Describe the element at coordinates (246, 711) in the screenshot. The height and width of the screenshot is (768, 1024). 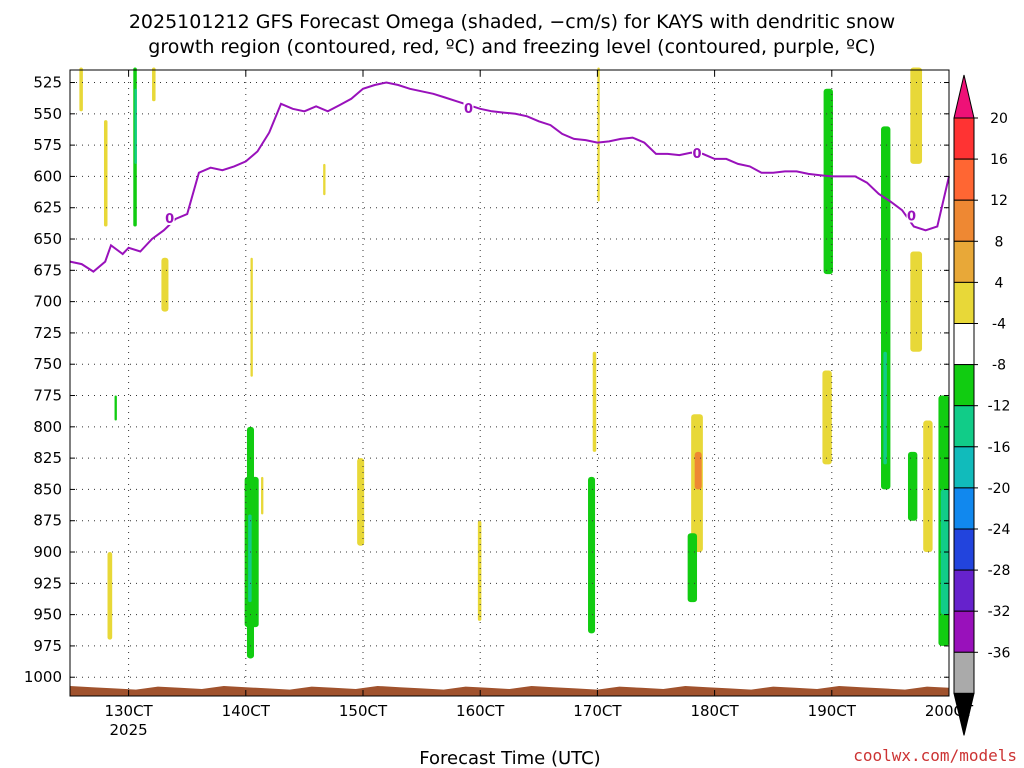
I see `x-tick-label: 140CT` at that location.